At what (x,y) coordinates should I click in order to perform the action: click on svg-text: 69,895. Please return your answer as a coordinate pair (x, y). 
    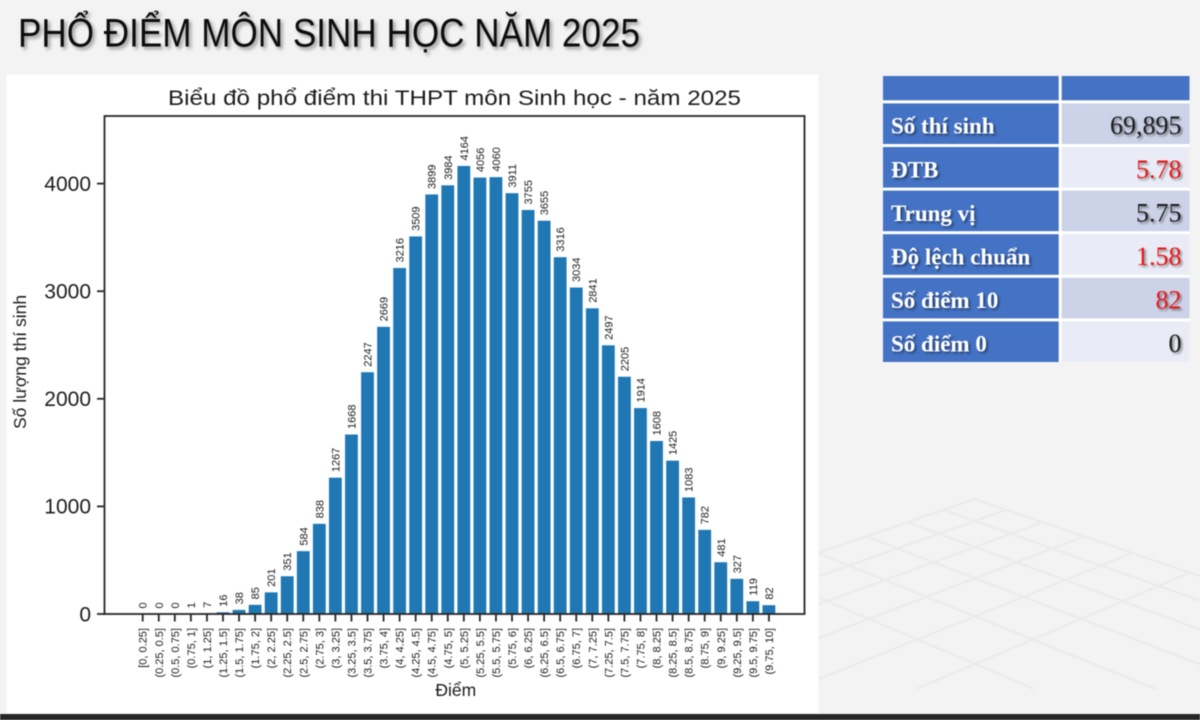
    Looking at the image, I should click on (1146, 125).